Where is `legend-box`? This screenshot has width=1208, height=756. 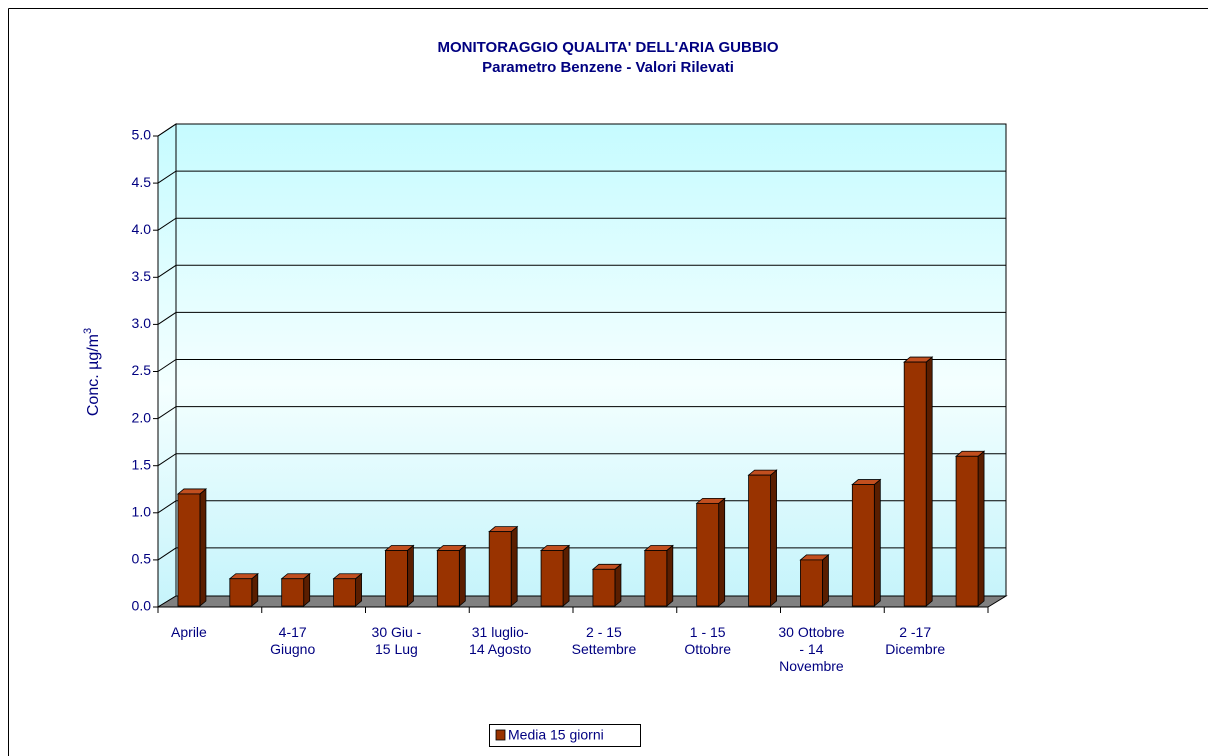
legend-box is located at coordinates (565, 735).